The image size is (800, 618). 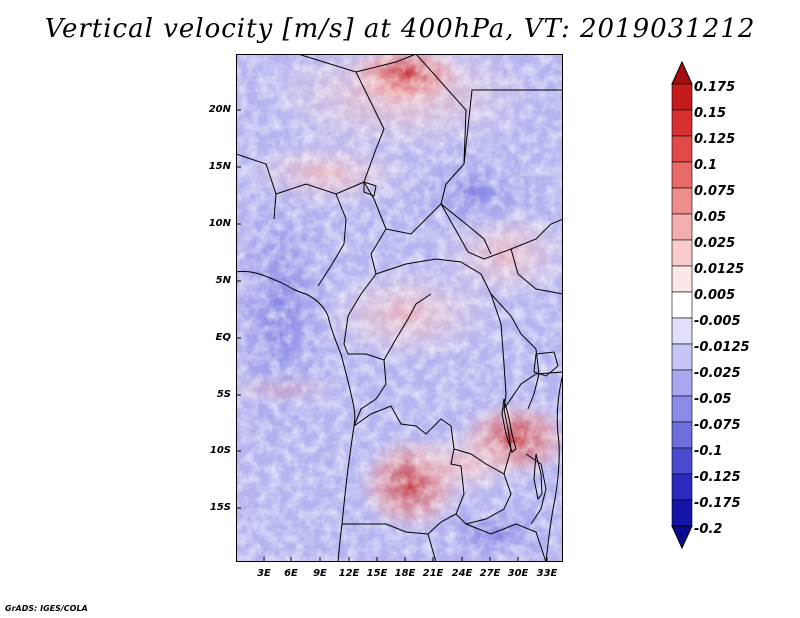 What do you see at coordinates (296, 348) in the screenshot?
I see `coastline-west-africa` at bounding box center [296, 348].